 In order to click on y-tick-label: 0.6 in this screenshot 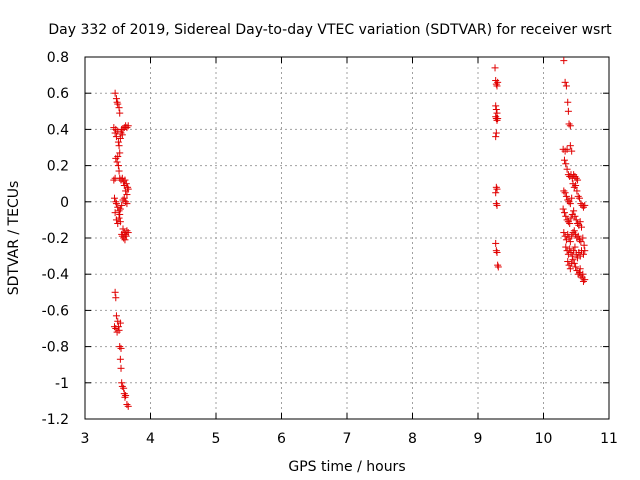, I will do `click(58, 94)`.